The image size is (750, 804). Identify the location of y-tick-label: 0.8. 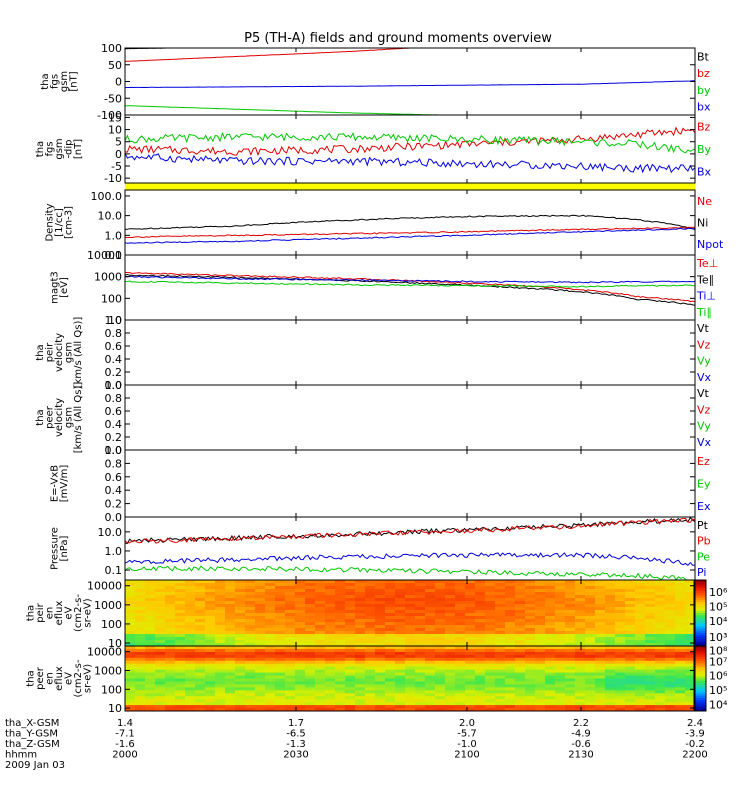
(114, 333).